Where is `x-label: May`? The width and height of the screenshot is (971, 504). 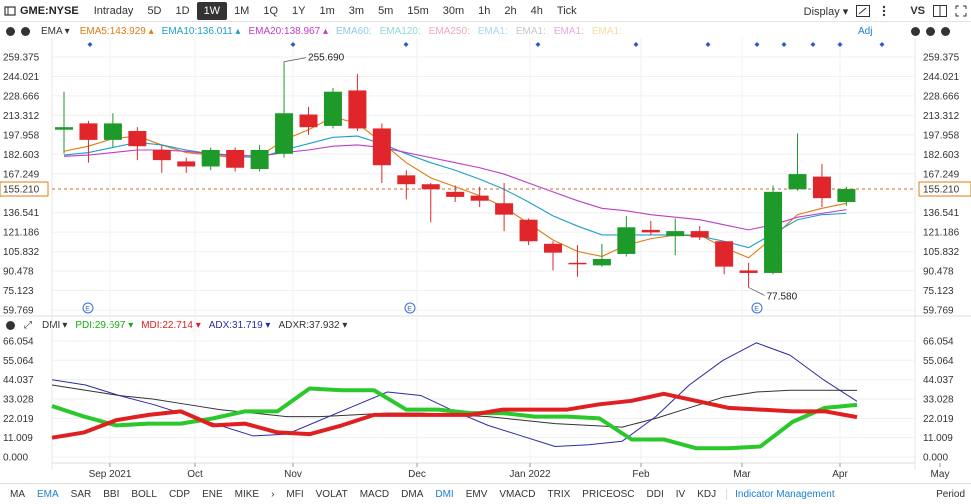
x-label: May is located at coordinates (940, 474).